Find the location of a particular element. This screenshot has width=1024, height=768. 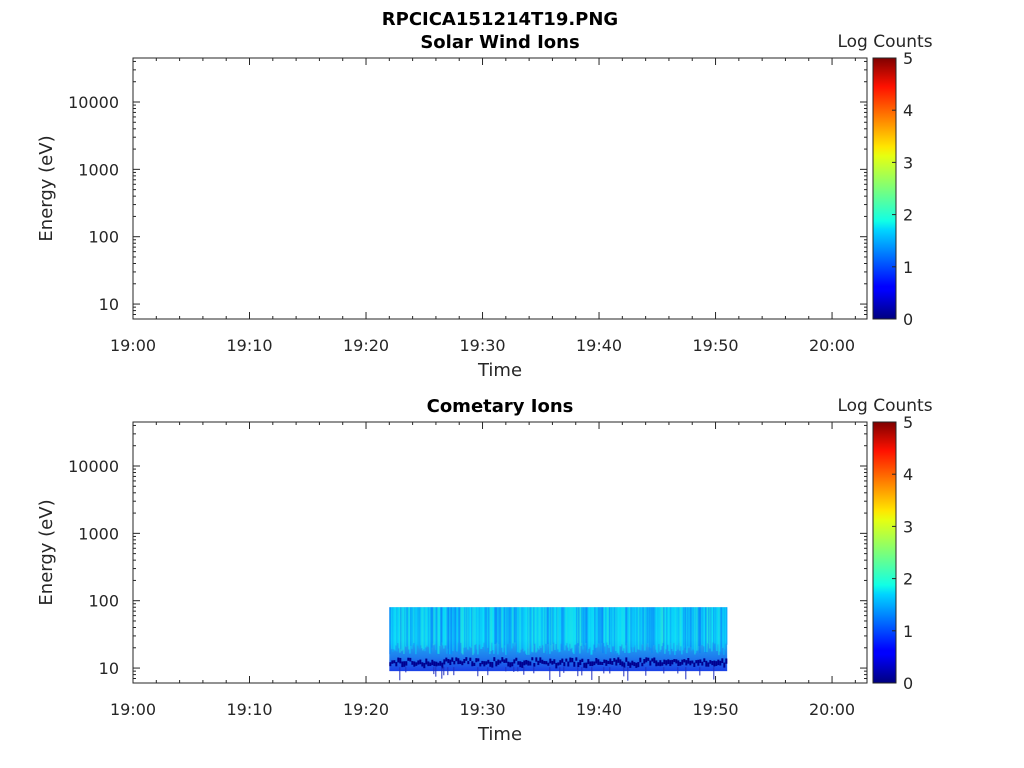

colorbar-label: Log Counts is located at coordinates (884, 42).